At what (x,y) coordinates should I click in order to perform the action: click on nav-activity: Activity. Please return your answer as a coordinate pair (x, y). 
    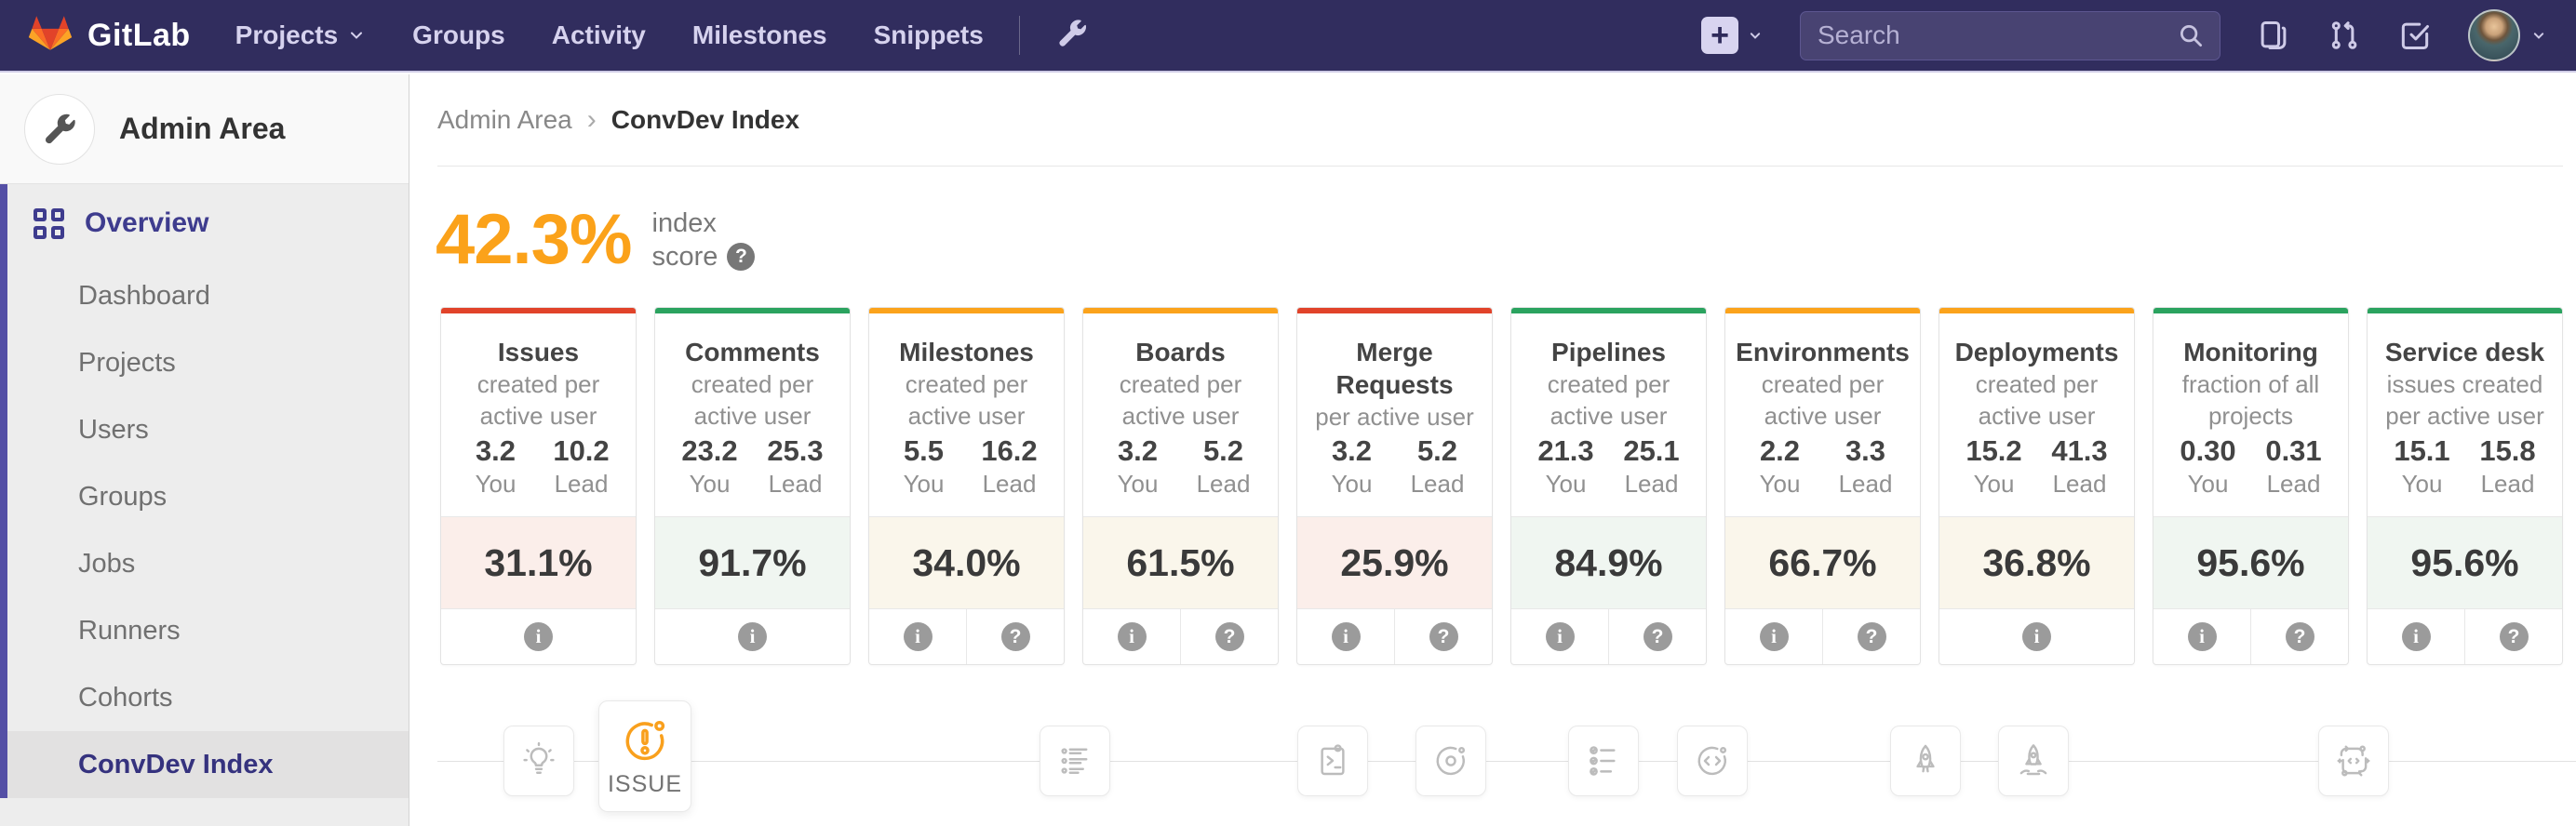
    Looking at the image, I should click on (598, 34).